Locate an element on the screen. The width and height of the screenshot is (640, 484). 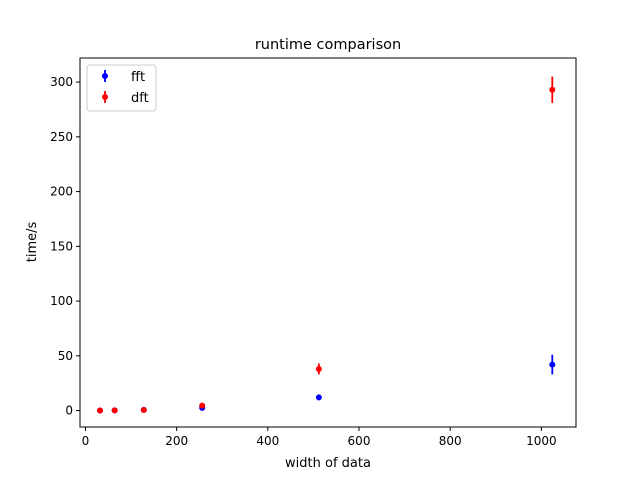
chart-title: runtime comparison is located at coordinates (328, 45).